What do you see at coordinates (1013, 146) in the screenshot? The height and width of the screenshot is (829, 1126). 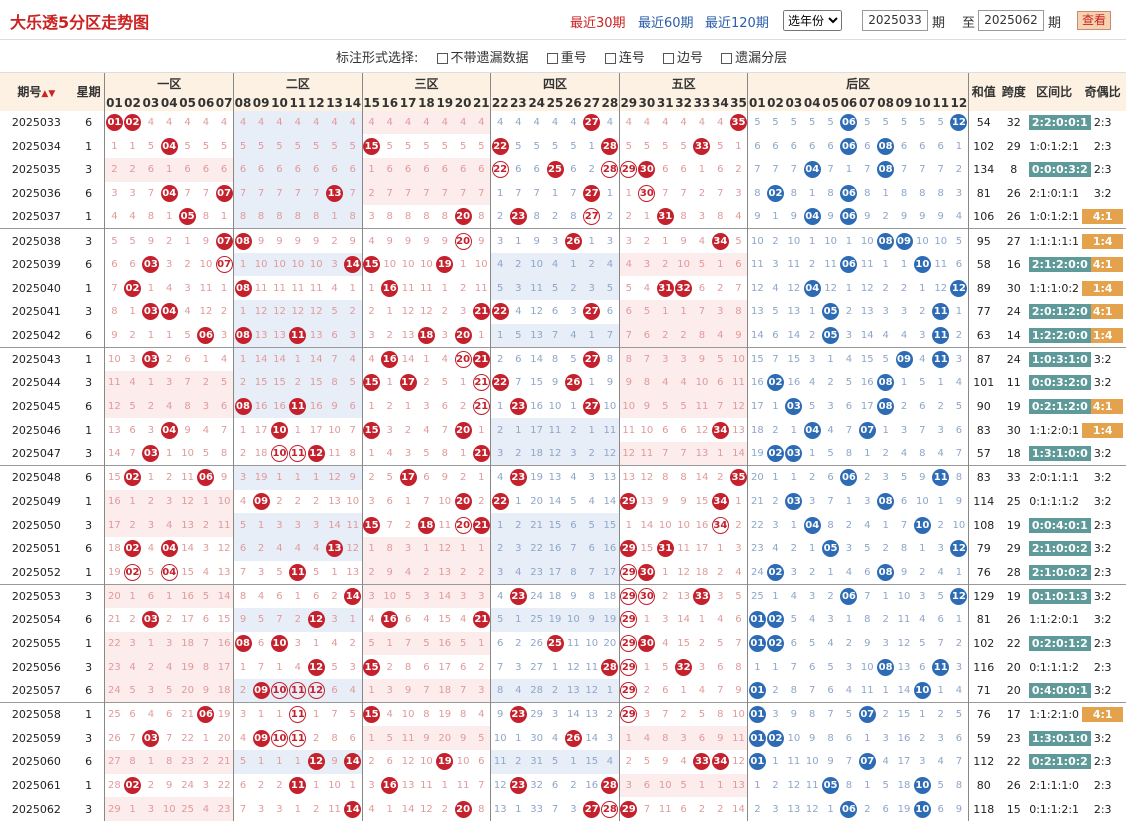 I see `span-cell: 29` at bounding box center [1013, 146].